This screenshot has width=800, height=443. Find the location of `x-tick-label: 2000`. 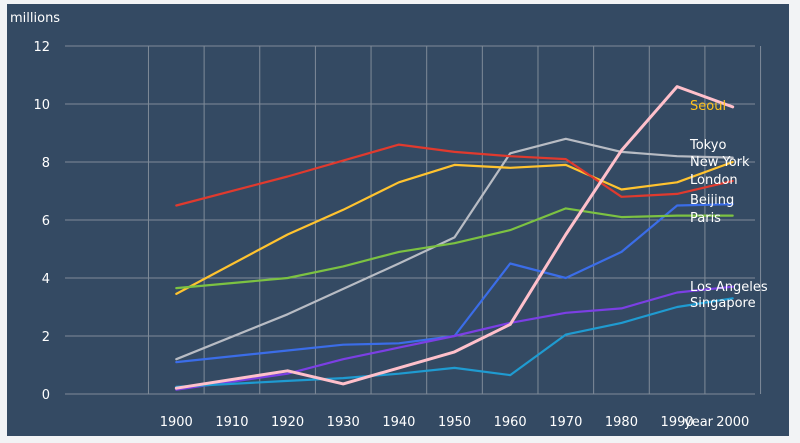

x-tick-label: 2000 is located at coordinates (732, 422).